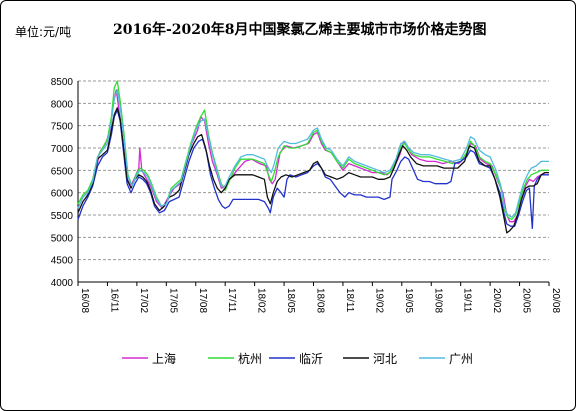  What do you see at coordinates (526, 300) in the screenshot?
I see `x-tick-label: 20/05` at bounding box center [526, 300].